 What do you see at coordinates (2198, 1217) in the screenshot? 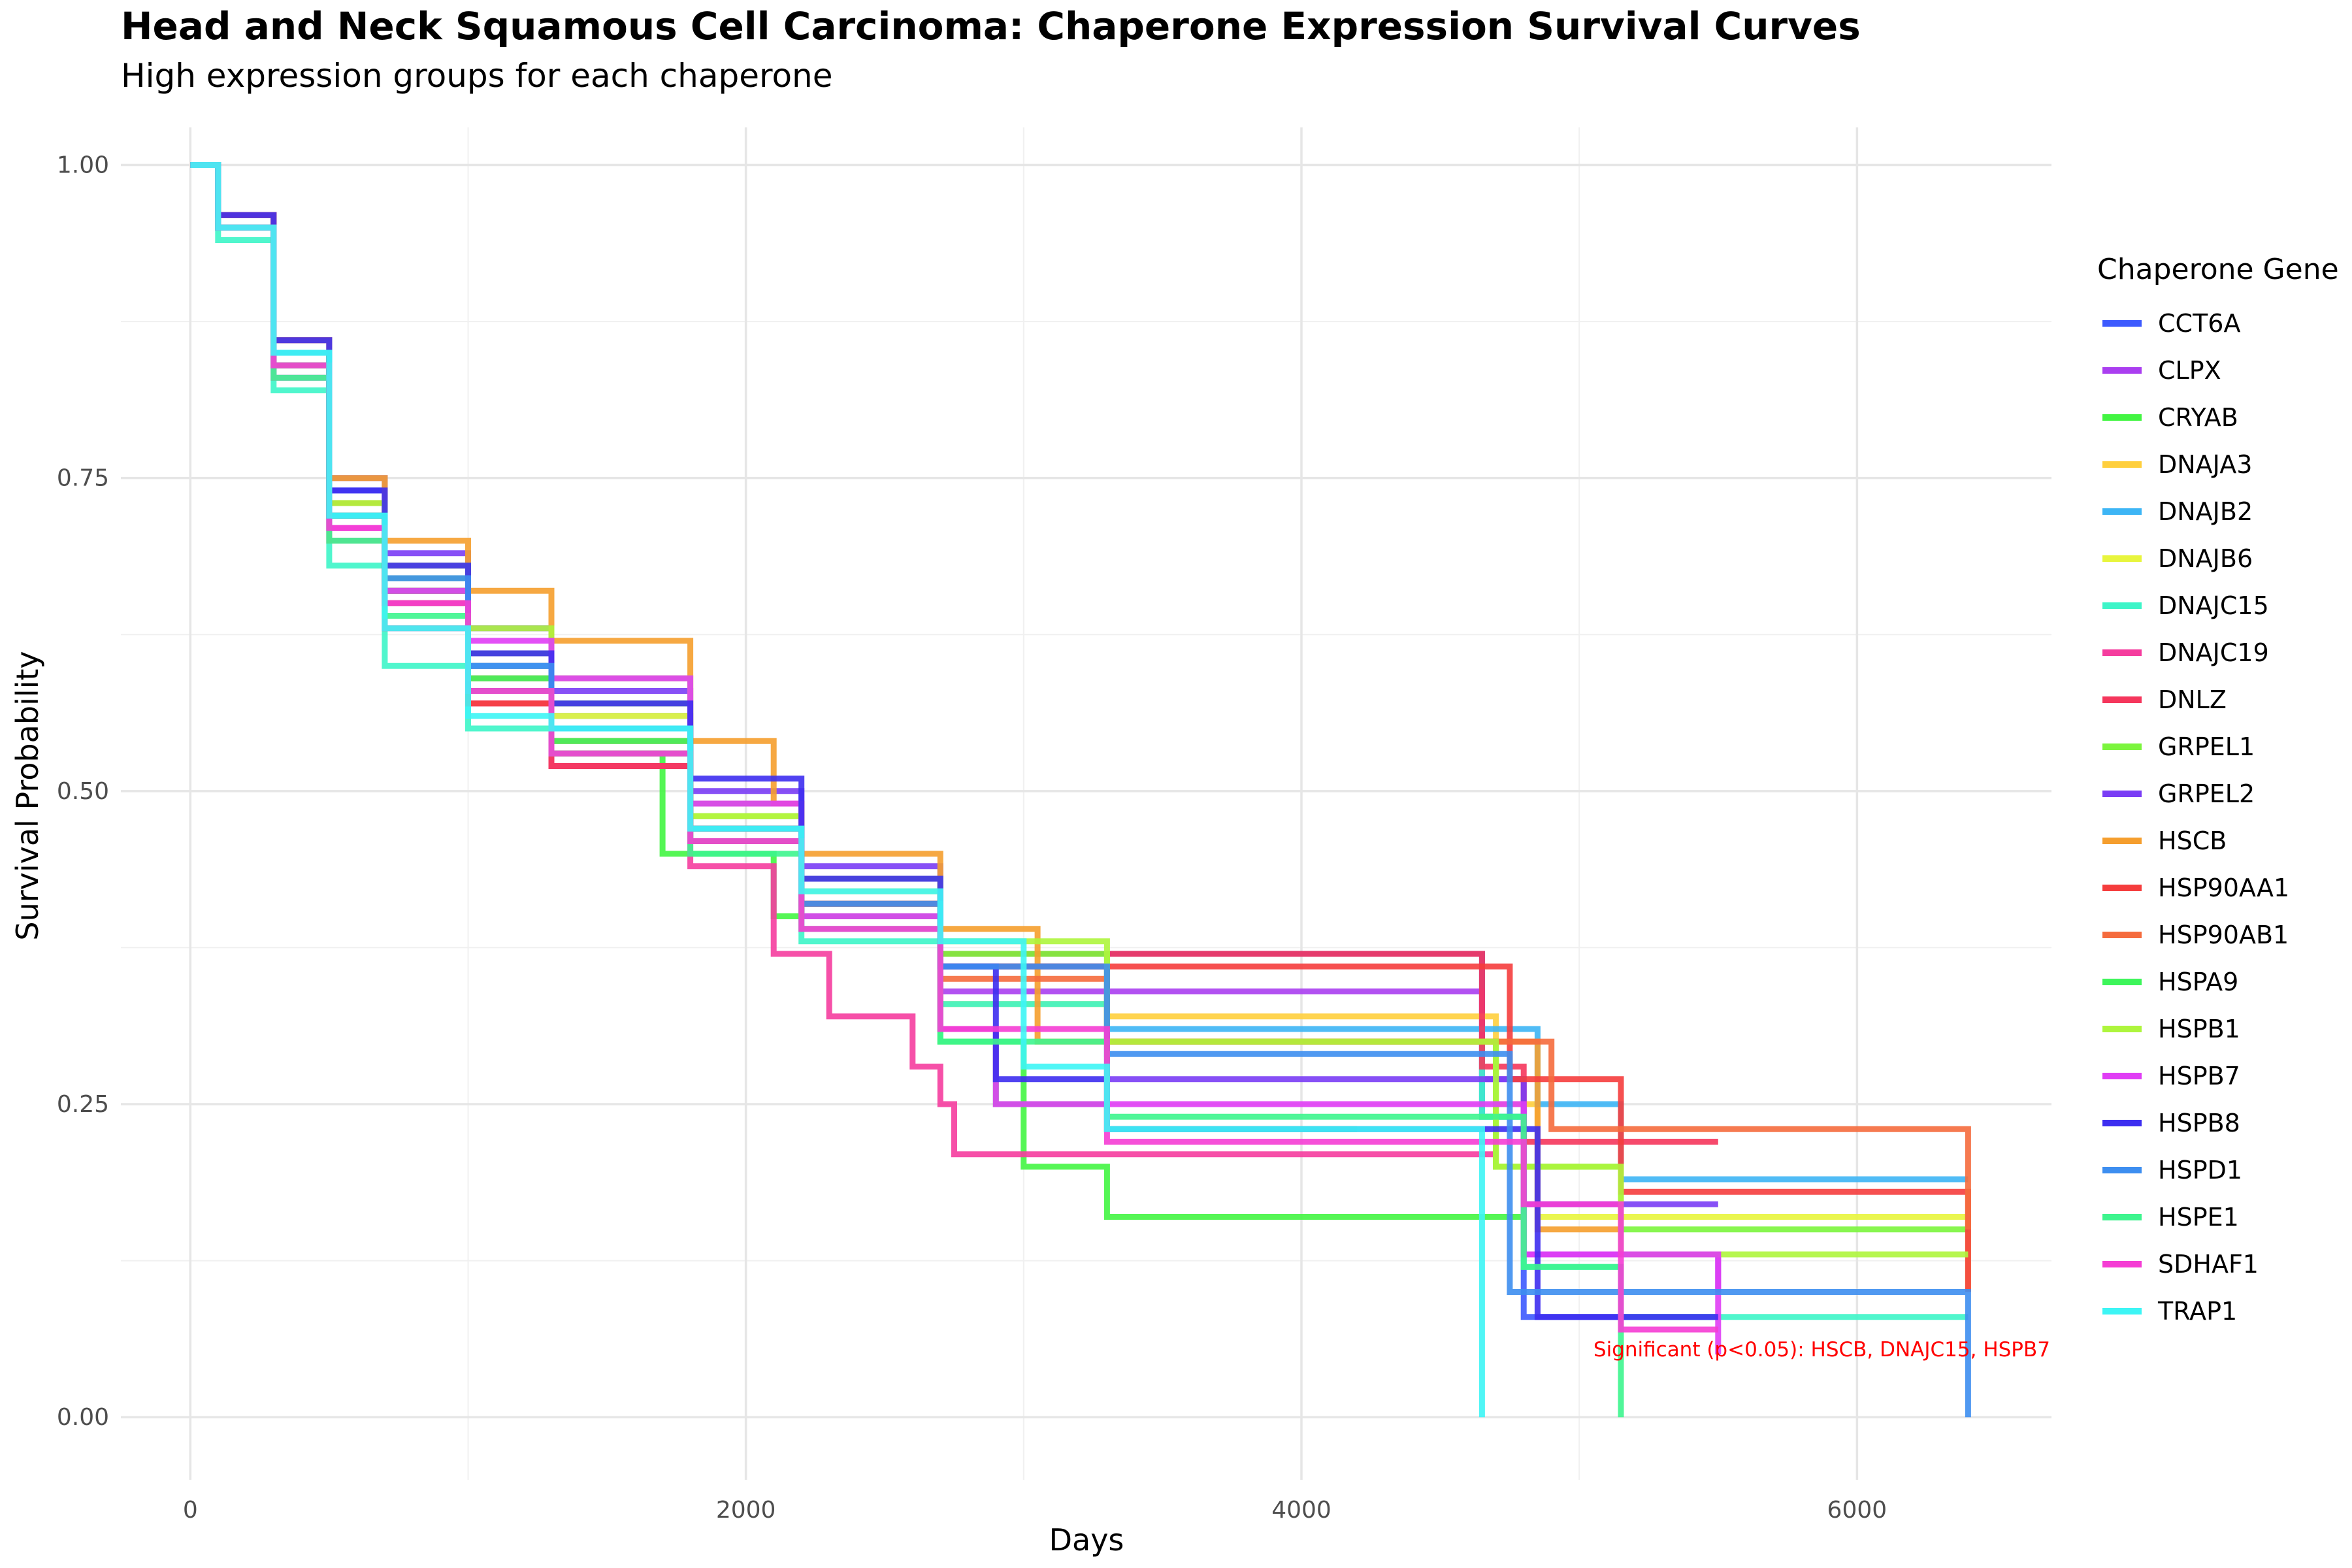
I see `legend-label-hspe1: HSPE1` at bounding box center [2198, 1217].